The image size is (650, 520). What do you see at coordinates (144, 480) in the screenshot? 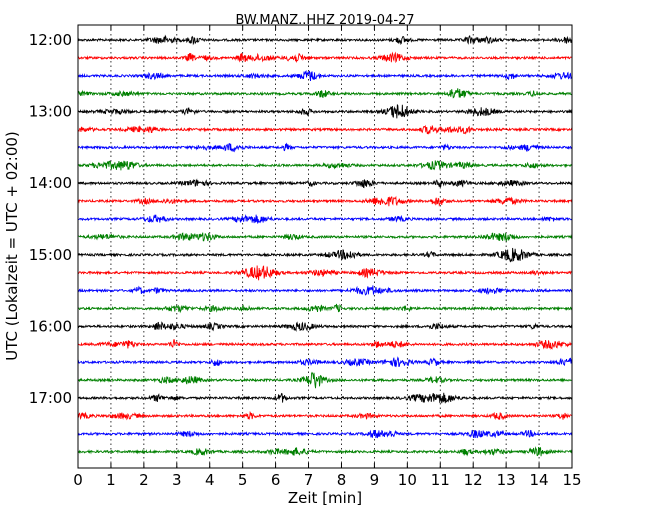
I see `x-tick-label: 2` at bounding box center [144, 480].